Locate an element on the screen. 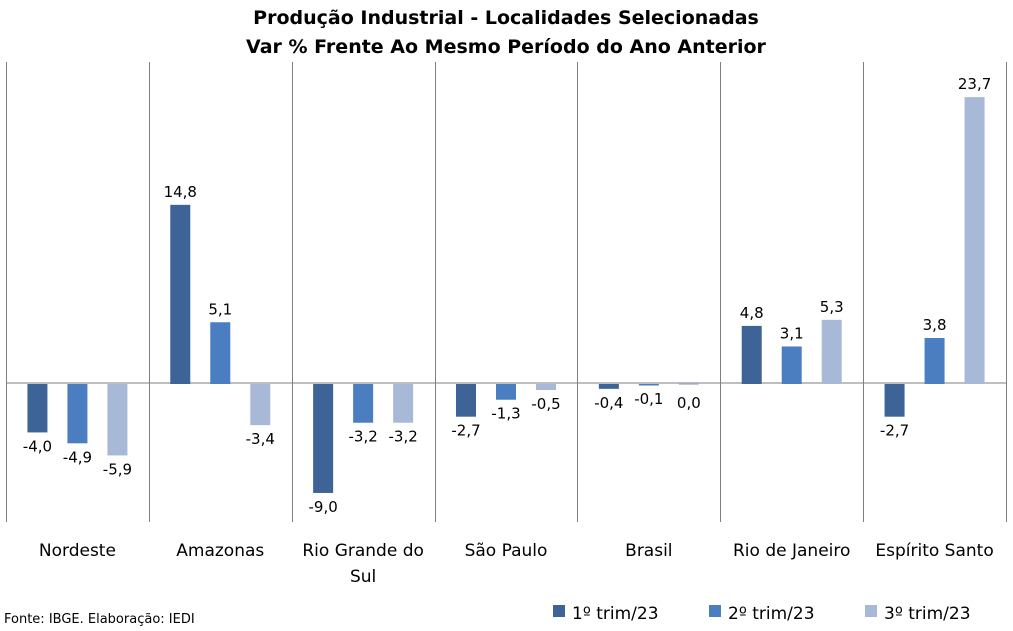 The height and width of the screenshot is (631, 1013). data-label: 5,3 is located at coordinates (832, 307).